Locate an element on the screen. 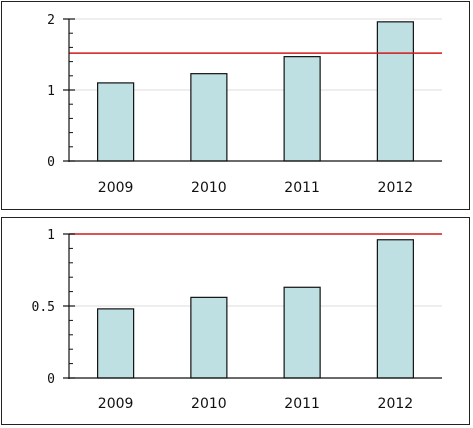 The image size is (473, 428). y-tick-label: 2 is located at coordinates (51, 20).